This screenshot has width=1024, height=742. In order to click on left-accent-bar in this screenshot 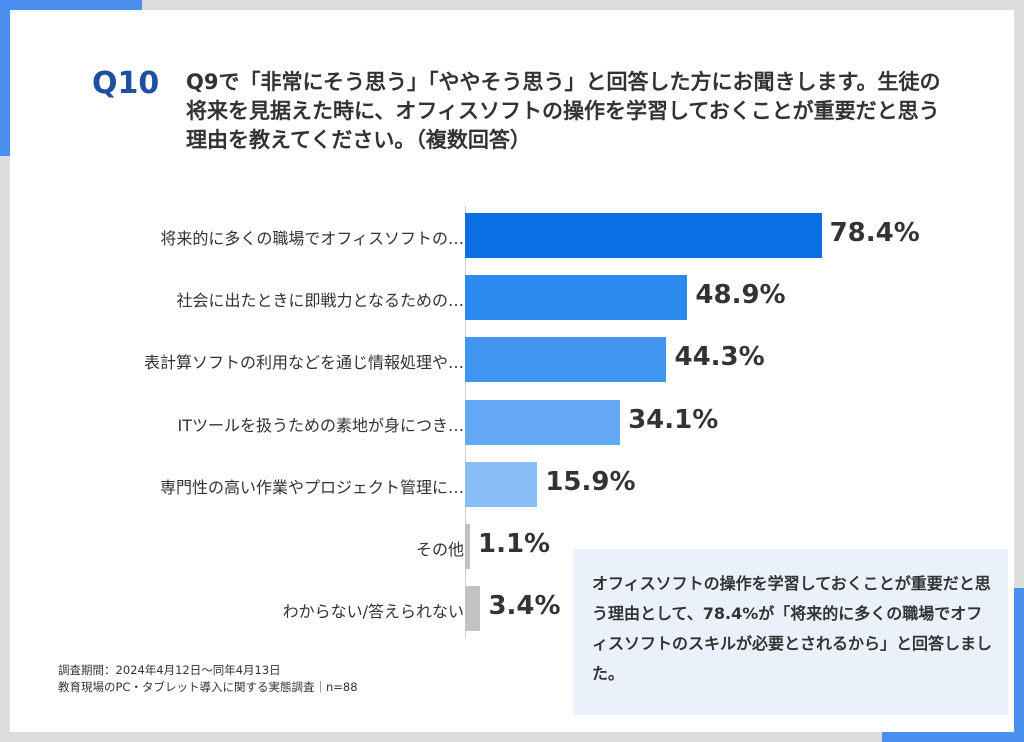, I will do `click(5, 78)`.